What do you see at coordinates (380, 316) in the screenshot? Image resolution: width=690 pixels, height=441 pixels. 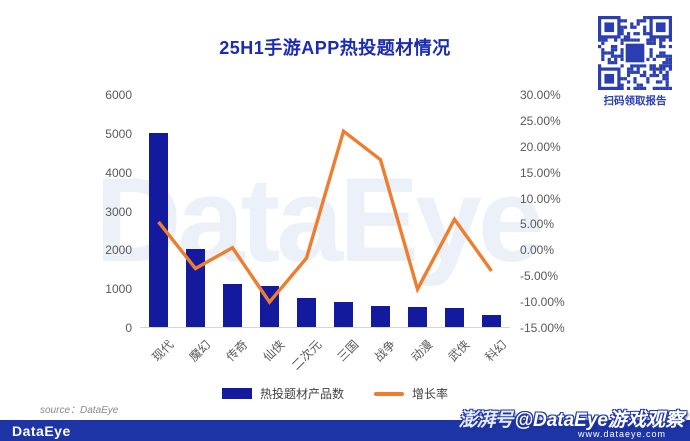 I see `bar-战争` at bounding box center [380, 316].